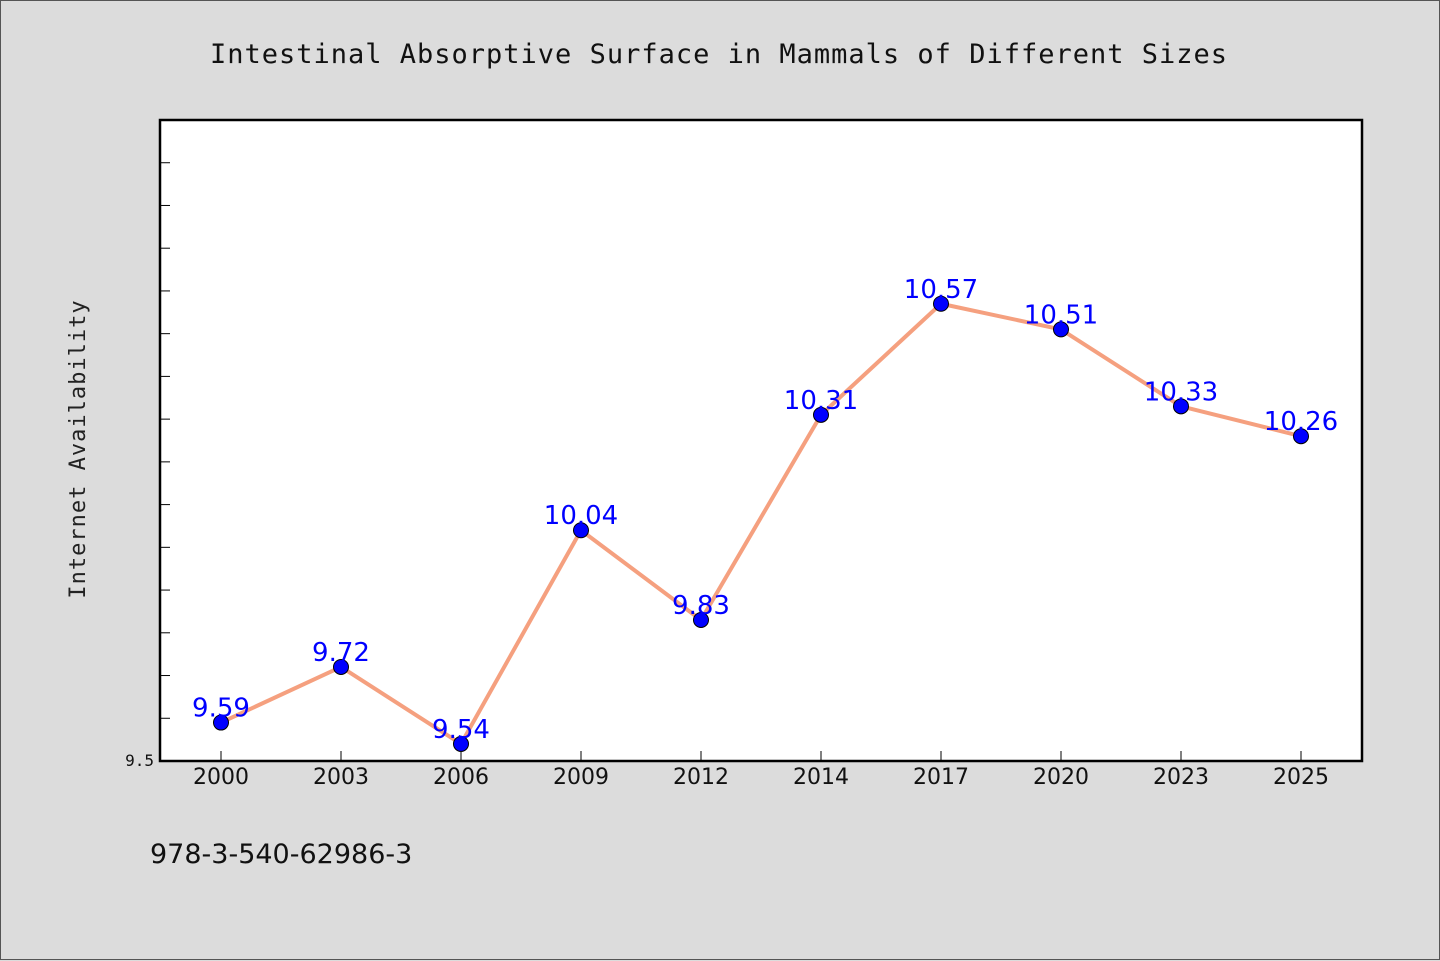  I want to click on data-label: 10.26, so click(1301, 422).